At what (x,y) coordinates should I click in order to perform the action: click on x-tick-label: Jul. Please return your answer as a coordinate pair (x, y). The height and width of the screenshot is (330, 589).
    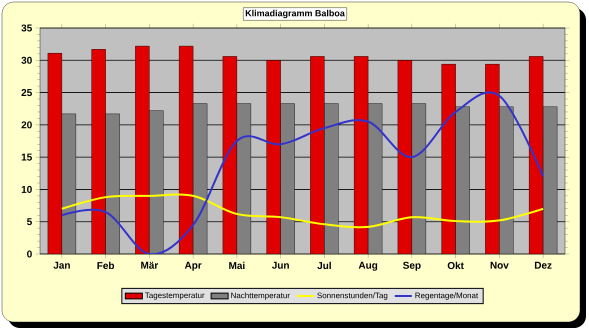
    Looking at the image, I should click on (324, 266).